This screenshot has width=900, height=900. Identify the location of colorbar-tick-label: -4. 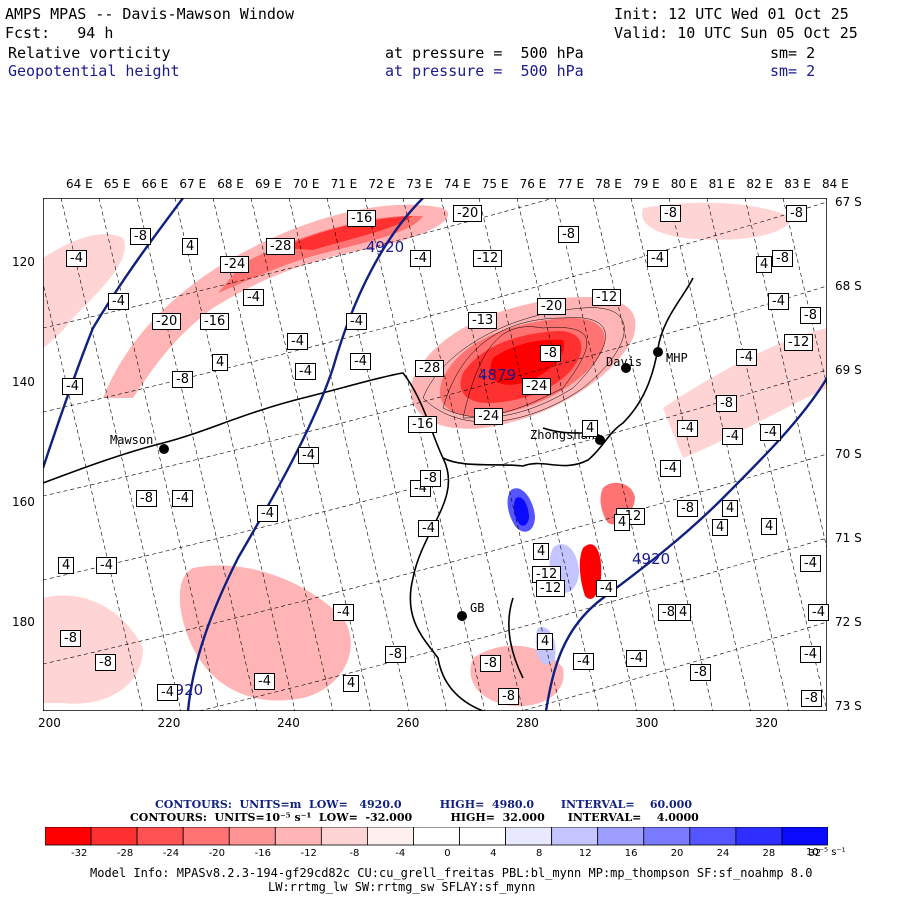
(400, 853).